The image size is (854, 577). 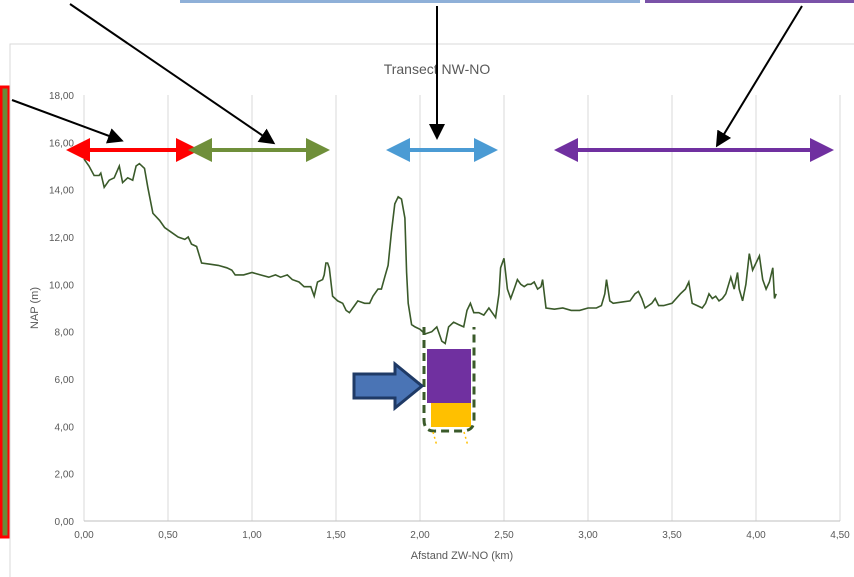 What do you see at coordinates (756, 535) in the screenshot?
I see `x-tick-label: 4,00` at bounding box center [756, 535].